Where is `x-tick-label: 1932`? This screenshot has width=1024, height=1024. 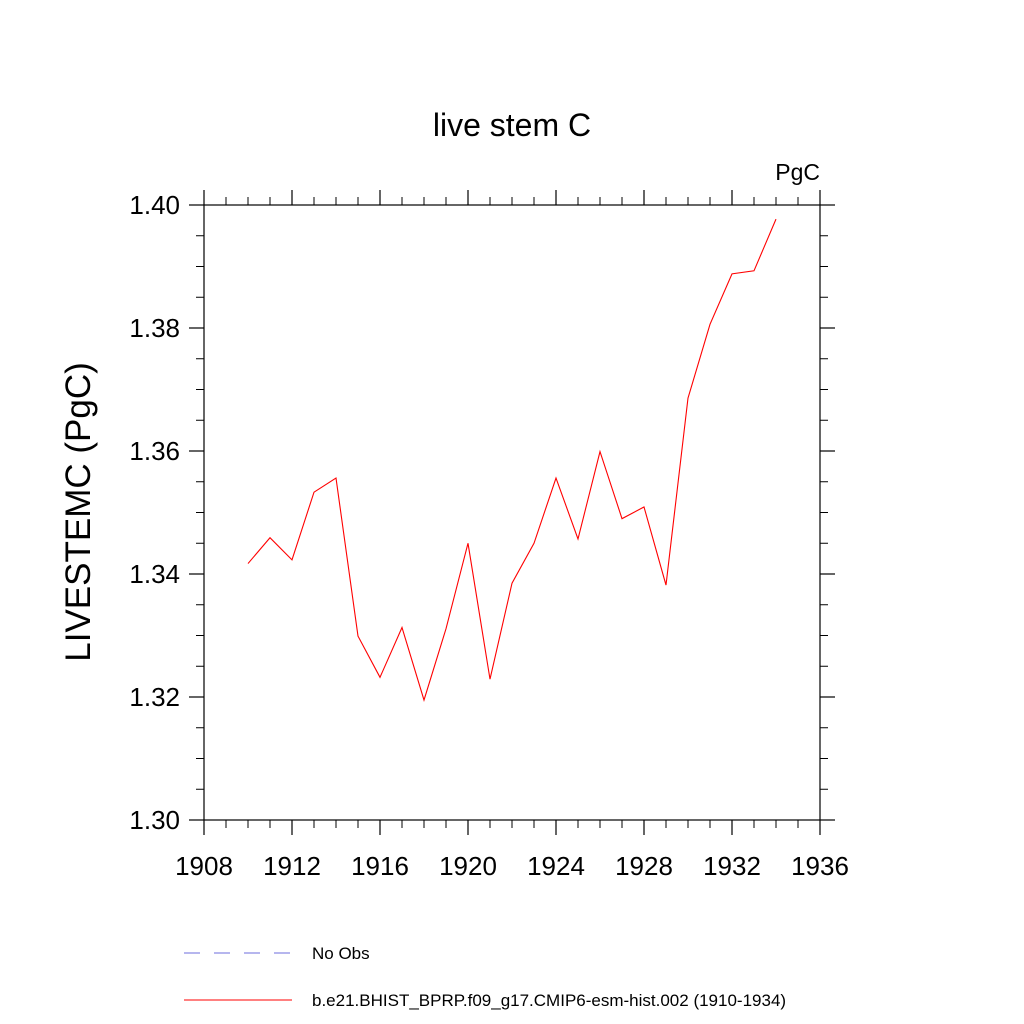
x-tick-label: 1932 is located at coordinates (732, 866).